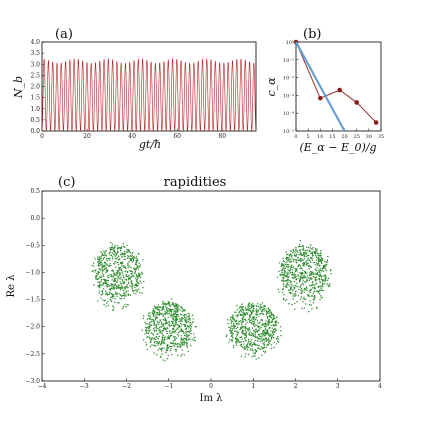 This screenshot has width=424, height=424. I want to click on panel-a-ytick-label: 3.0, so click(35, 64).